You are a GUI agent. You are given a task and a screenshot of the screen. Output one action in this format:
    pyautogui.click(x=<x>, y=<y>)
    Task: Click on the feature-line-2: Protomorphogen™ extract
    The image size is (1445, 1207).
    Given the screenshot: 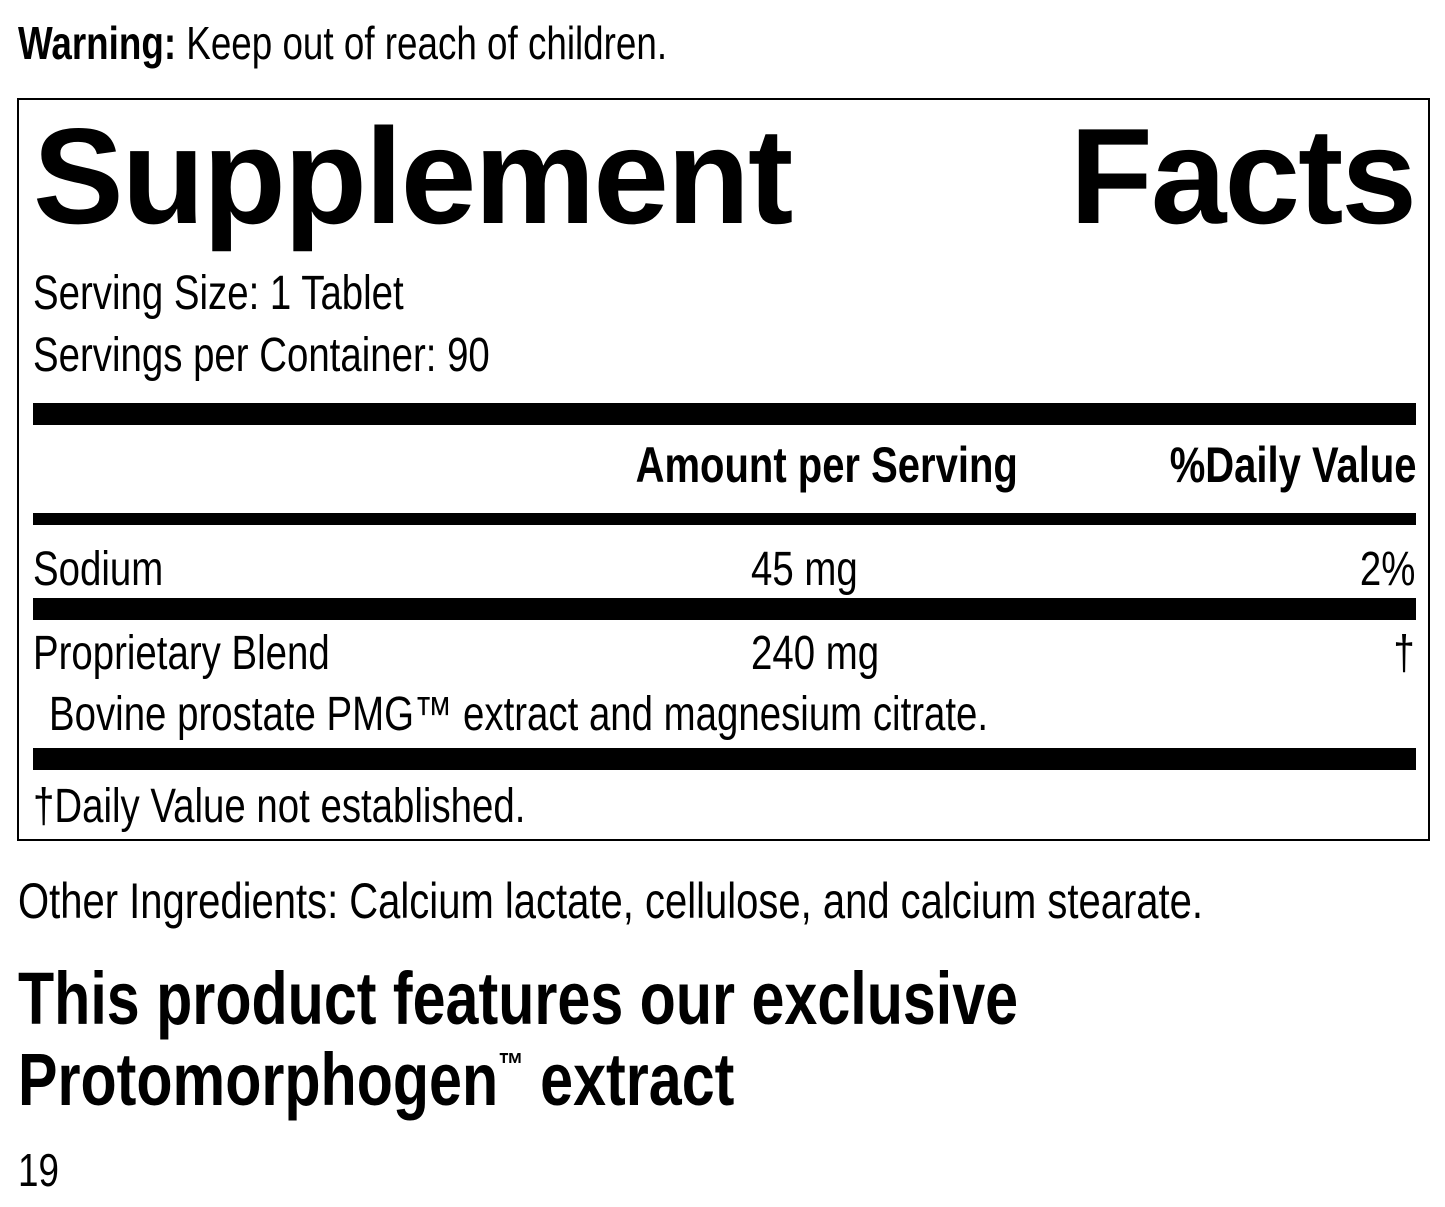 What is the action you would take?
    pyautogui.click(x=376, y=1080)
    